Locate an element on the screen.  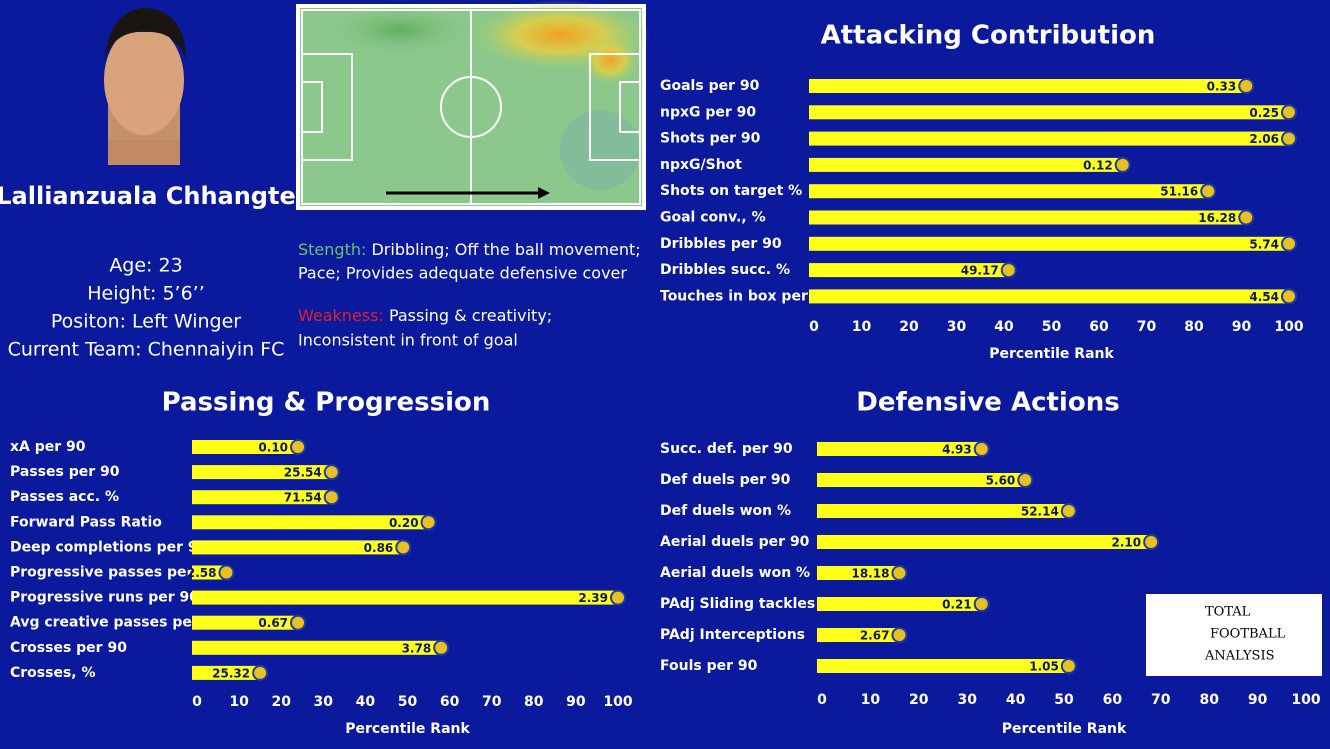
category-label: Passes acc. % is located at coordinates (64, 497).